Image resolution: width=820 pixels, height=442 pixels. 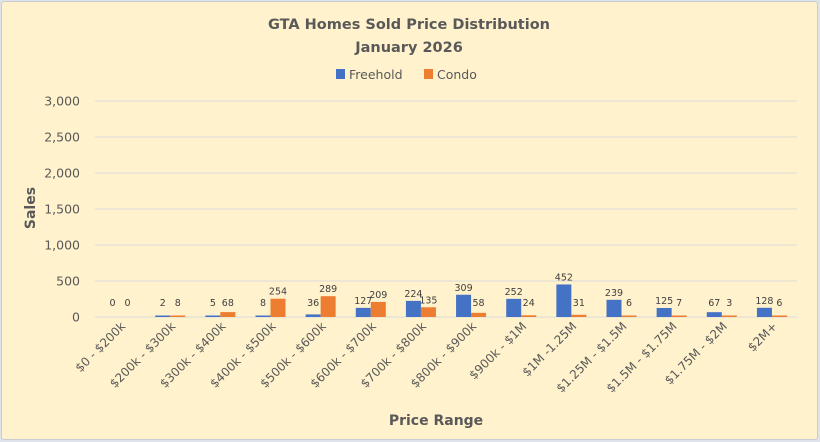 I want to click on y-tick-label: 500, so click(x=68, y=281).